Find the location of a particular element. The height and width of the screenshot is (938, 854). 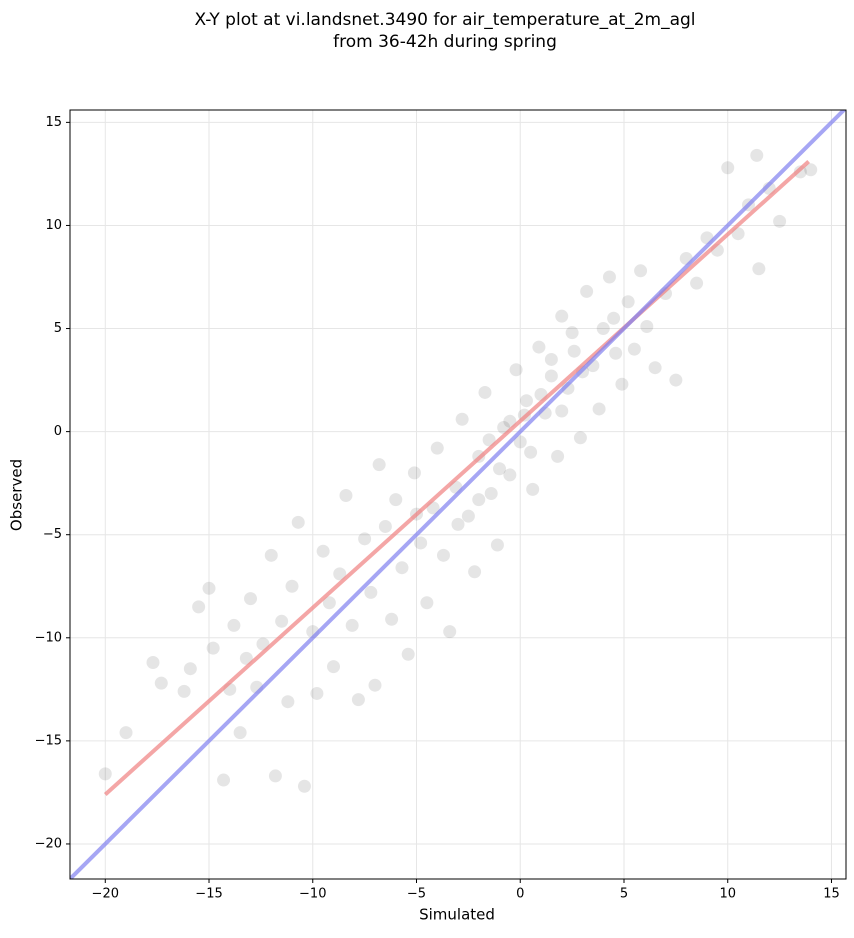

x-tick-label: −5 is located at coordinates (416, 894).